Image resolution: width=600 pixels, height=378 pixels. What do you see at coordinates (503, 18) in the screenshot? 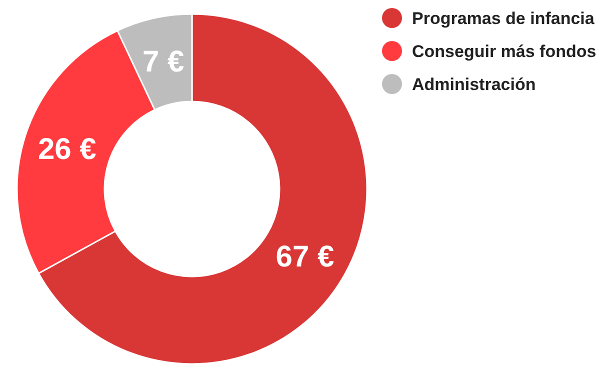
I see `legend-label: Programas de infancia` at bounding box center [503, 18].